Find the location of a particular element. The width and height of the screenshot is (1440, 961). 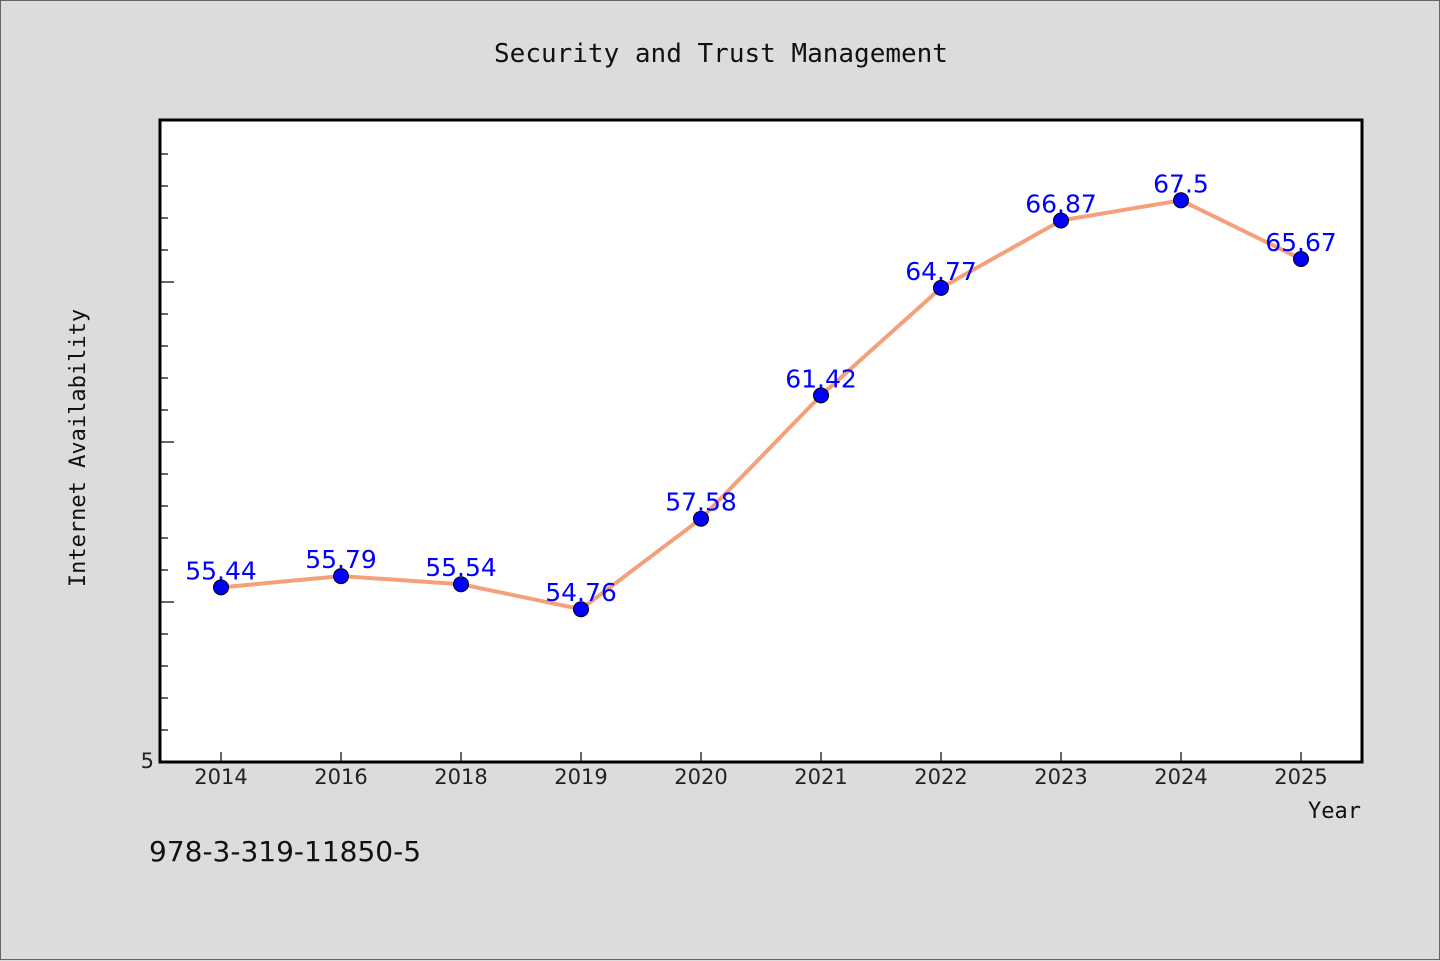

data-label: 64.77 is located at coordinates (941, 271).